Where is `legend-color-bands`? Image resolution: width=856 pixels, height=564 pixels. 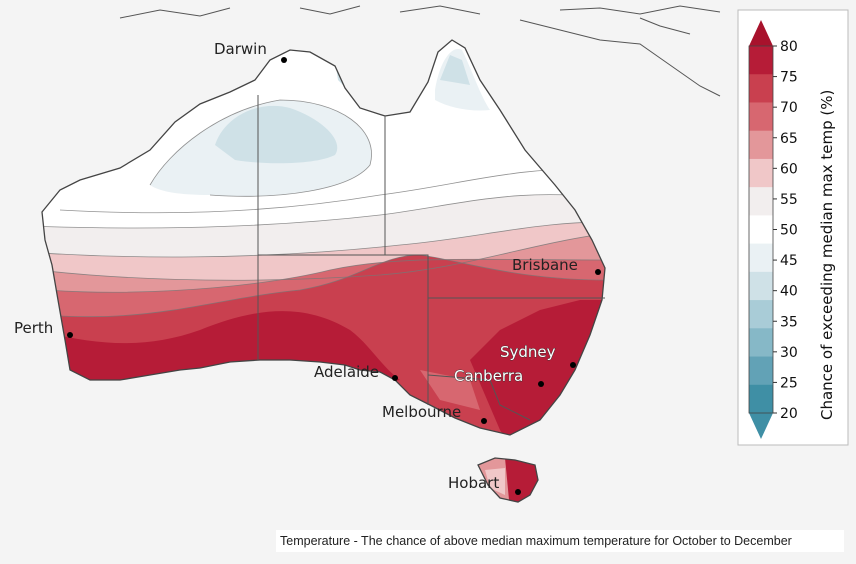 legend-color-bands is located at coordinates (761, 230).